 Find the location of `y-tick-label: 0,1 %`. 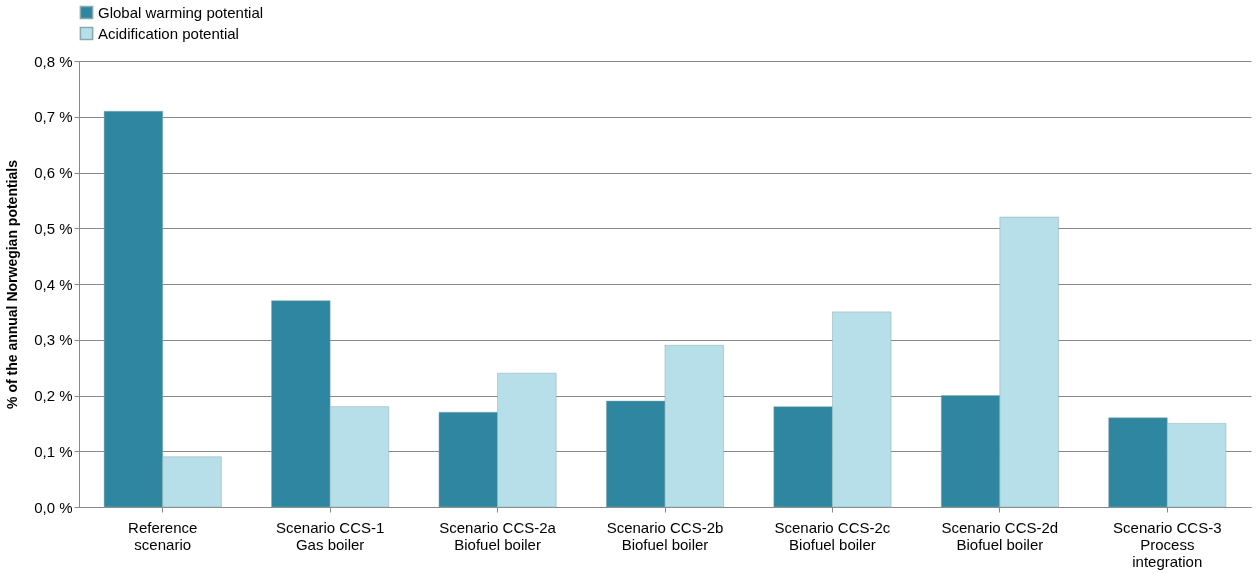

y-tick-label: 0,1 % is located at coordinates (53, 451).